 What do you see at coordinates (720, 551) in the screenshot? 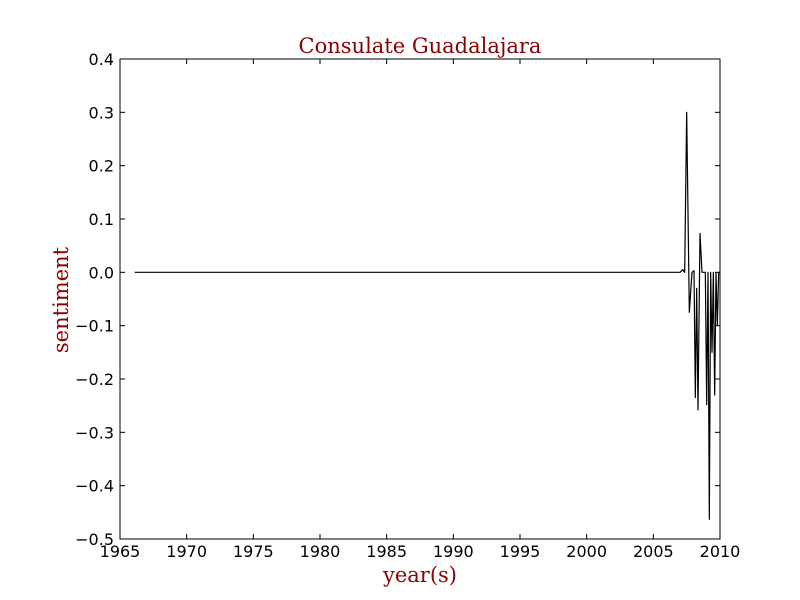
I see `x-tick-label: 2010` at bounding box center [720, 551].